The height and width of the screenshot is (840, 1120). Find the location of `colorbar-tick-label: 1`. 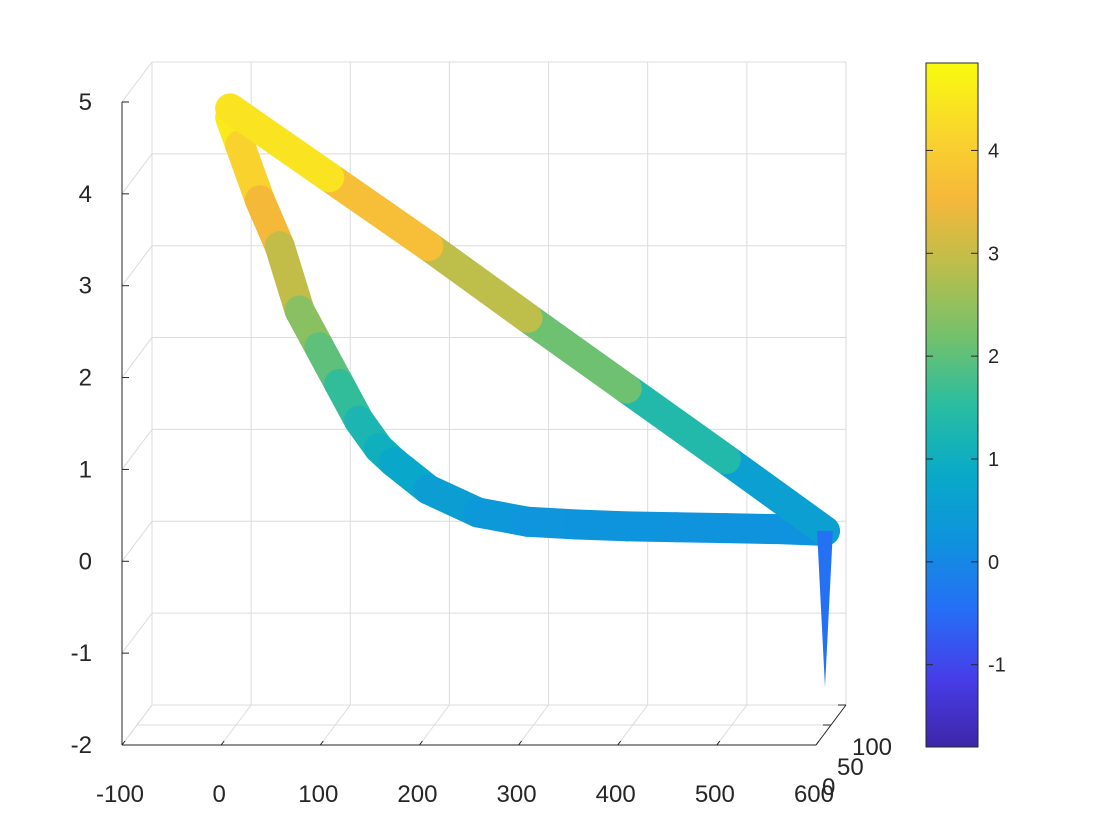

colorbar-tick-label: 1 is located at coordinates (993, 460).